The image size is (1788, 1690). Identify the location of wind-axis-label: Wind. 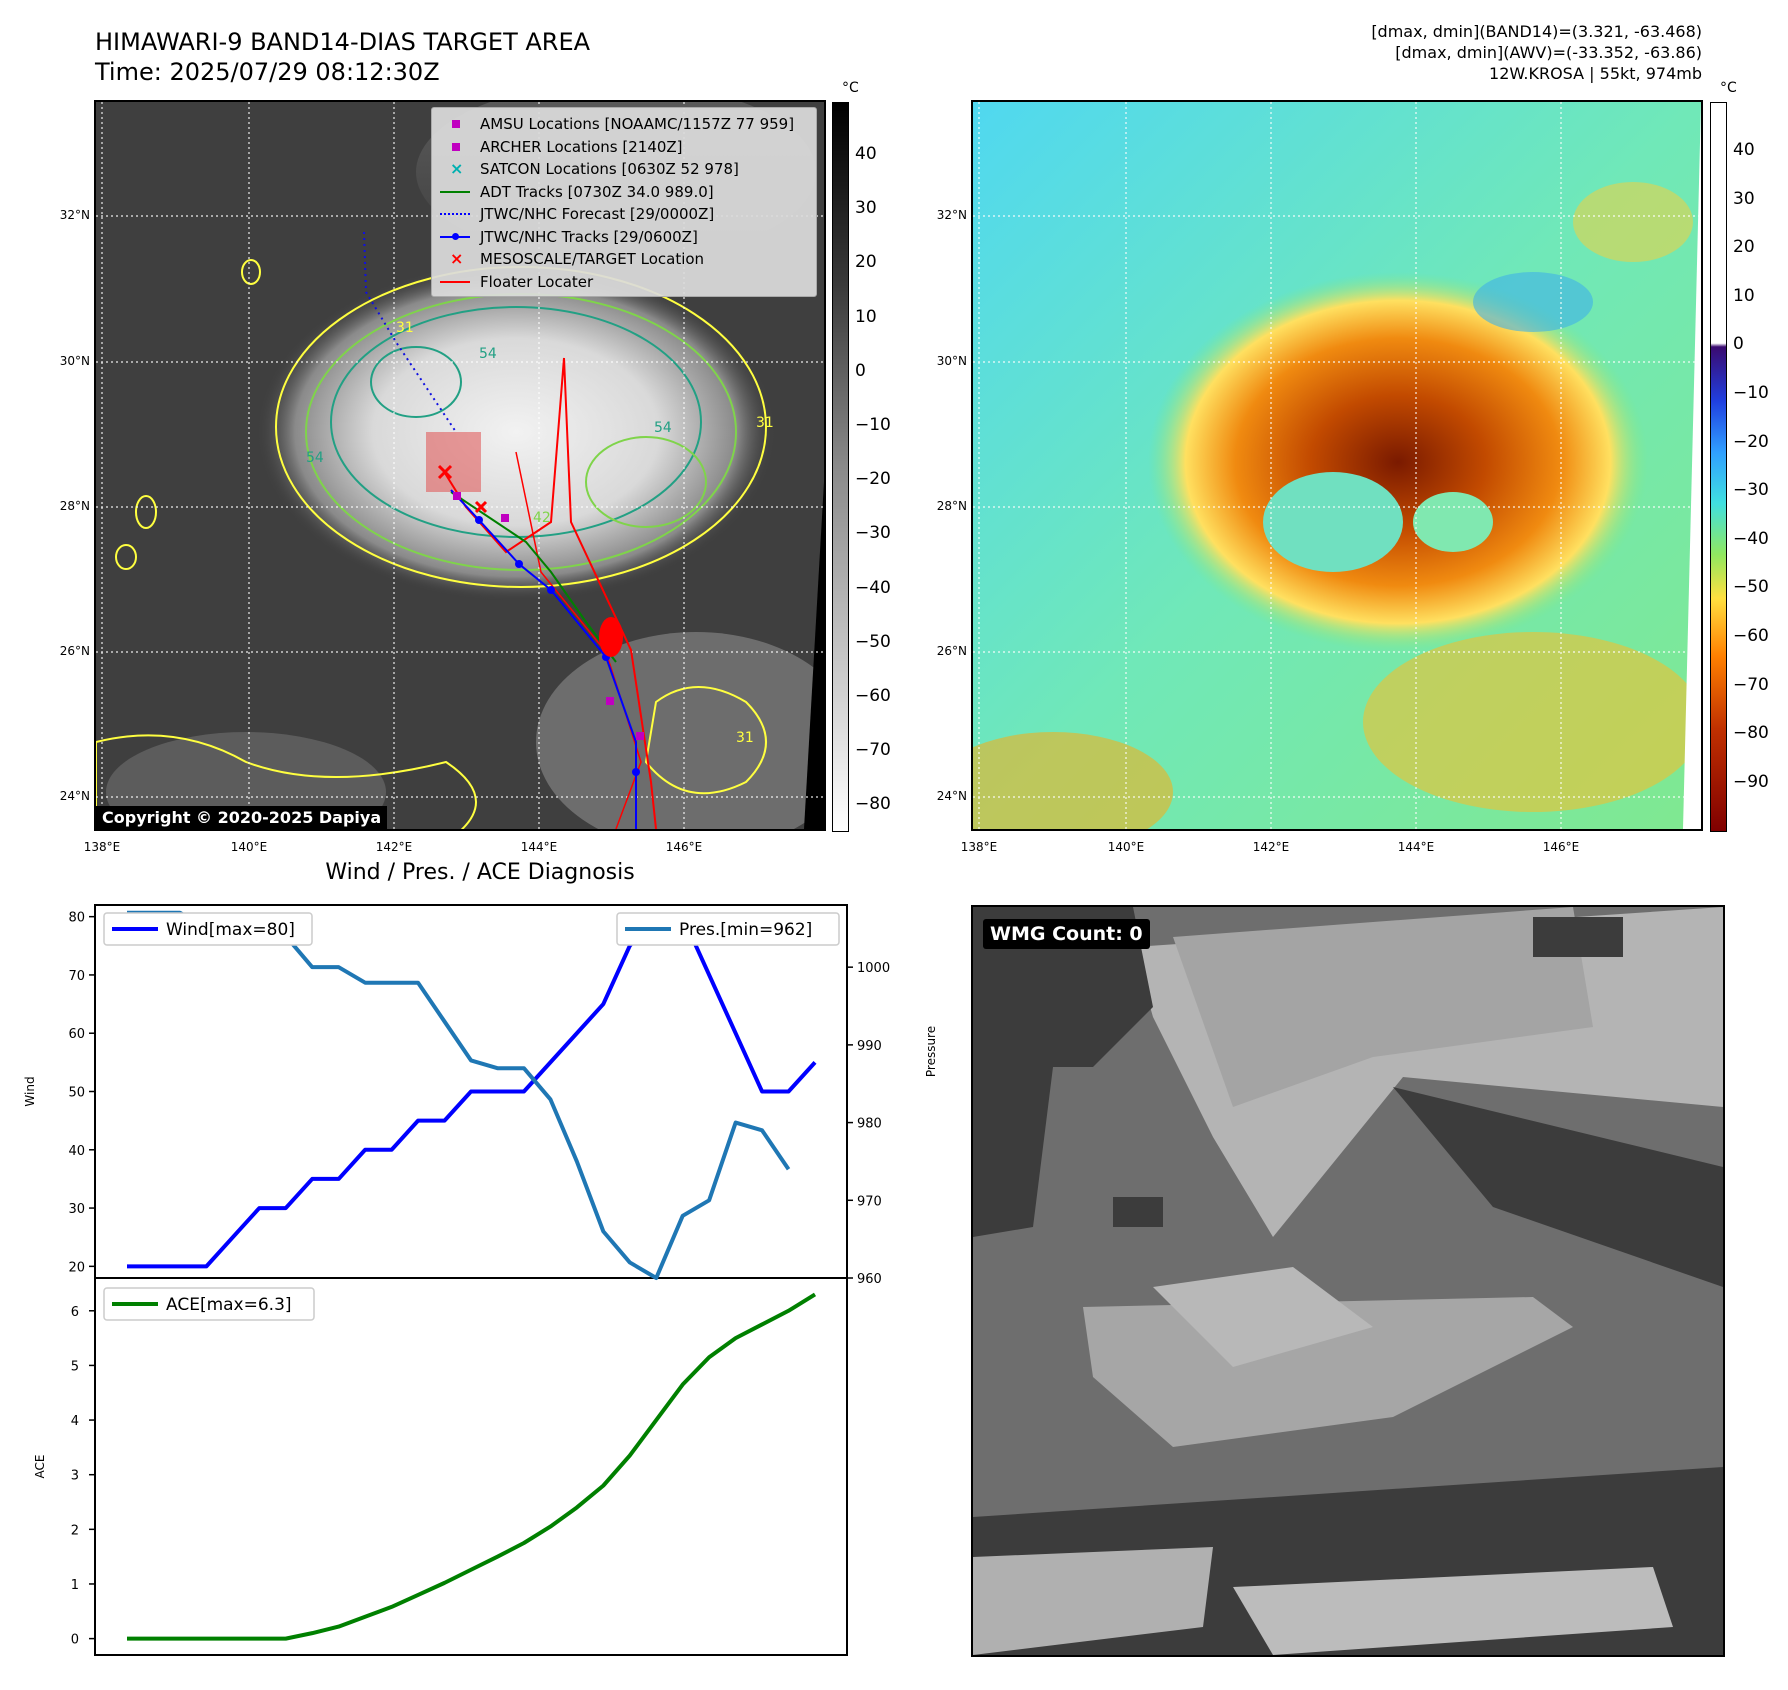
(30, 1091).